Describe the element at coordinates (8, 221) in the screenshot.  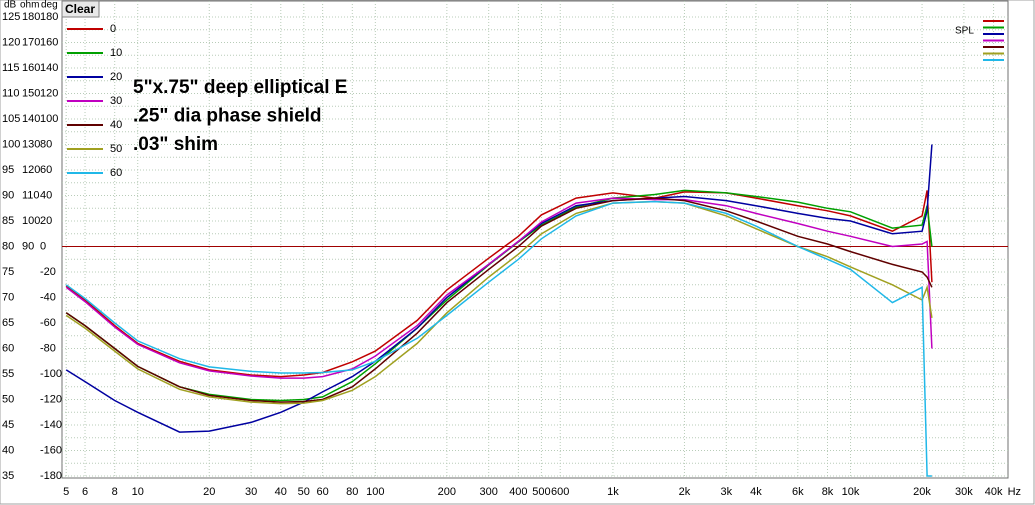
I see `y-tick-label: 85` at that location.